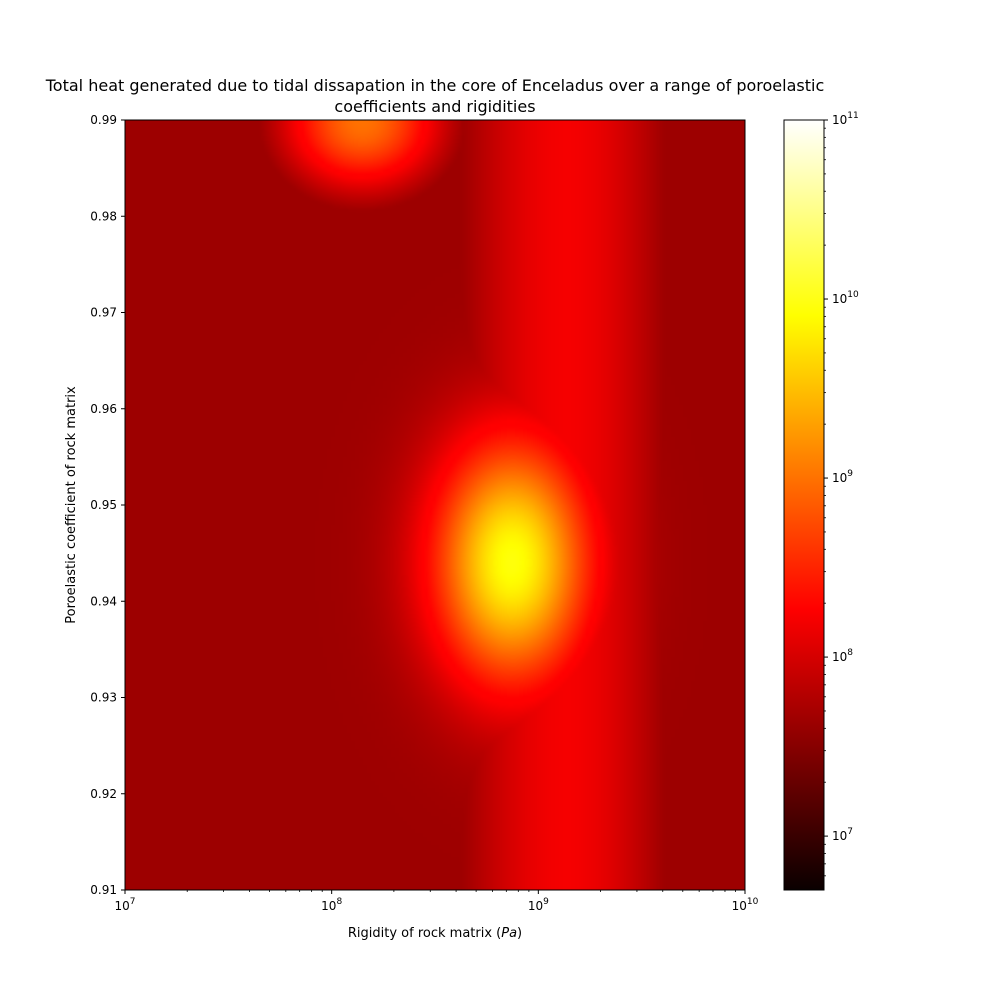  I want to click on x-tick-label: 10⁸, so click(331, 905).